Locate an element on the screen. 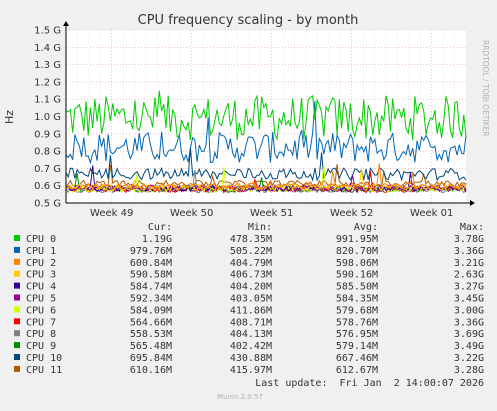 Image resolution: width=497 pixels, height=411 pixels. legend-value: 3.78G is located at coordinates (469, 239).